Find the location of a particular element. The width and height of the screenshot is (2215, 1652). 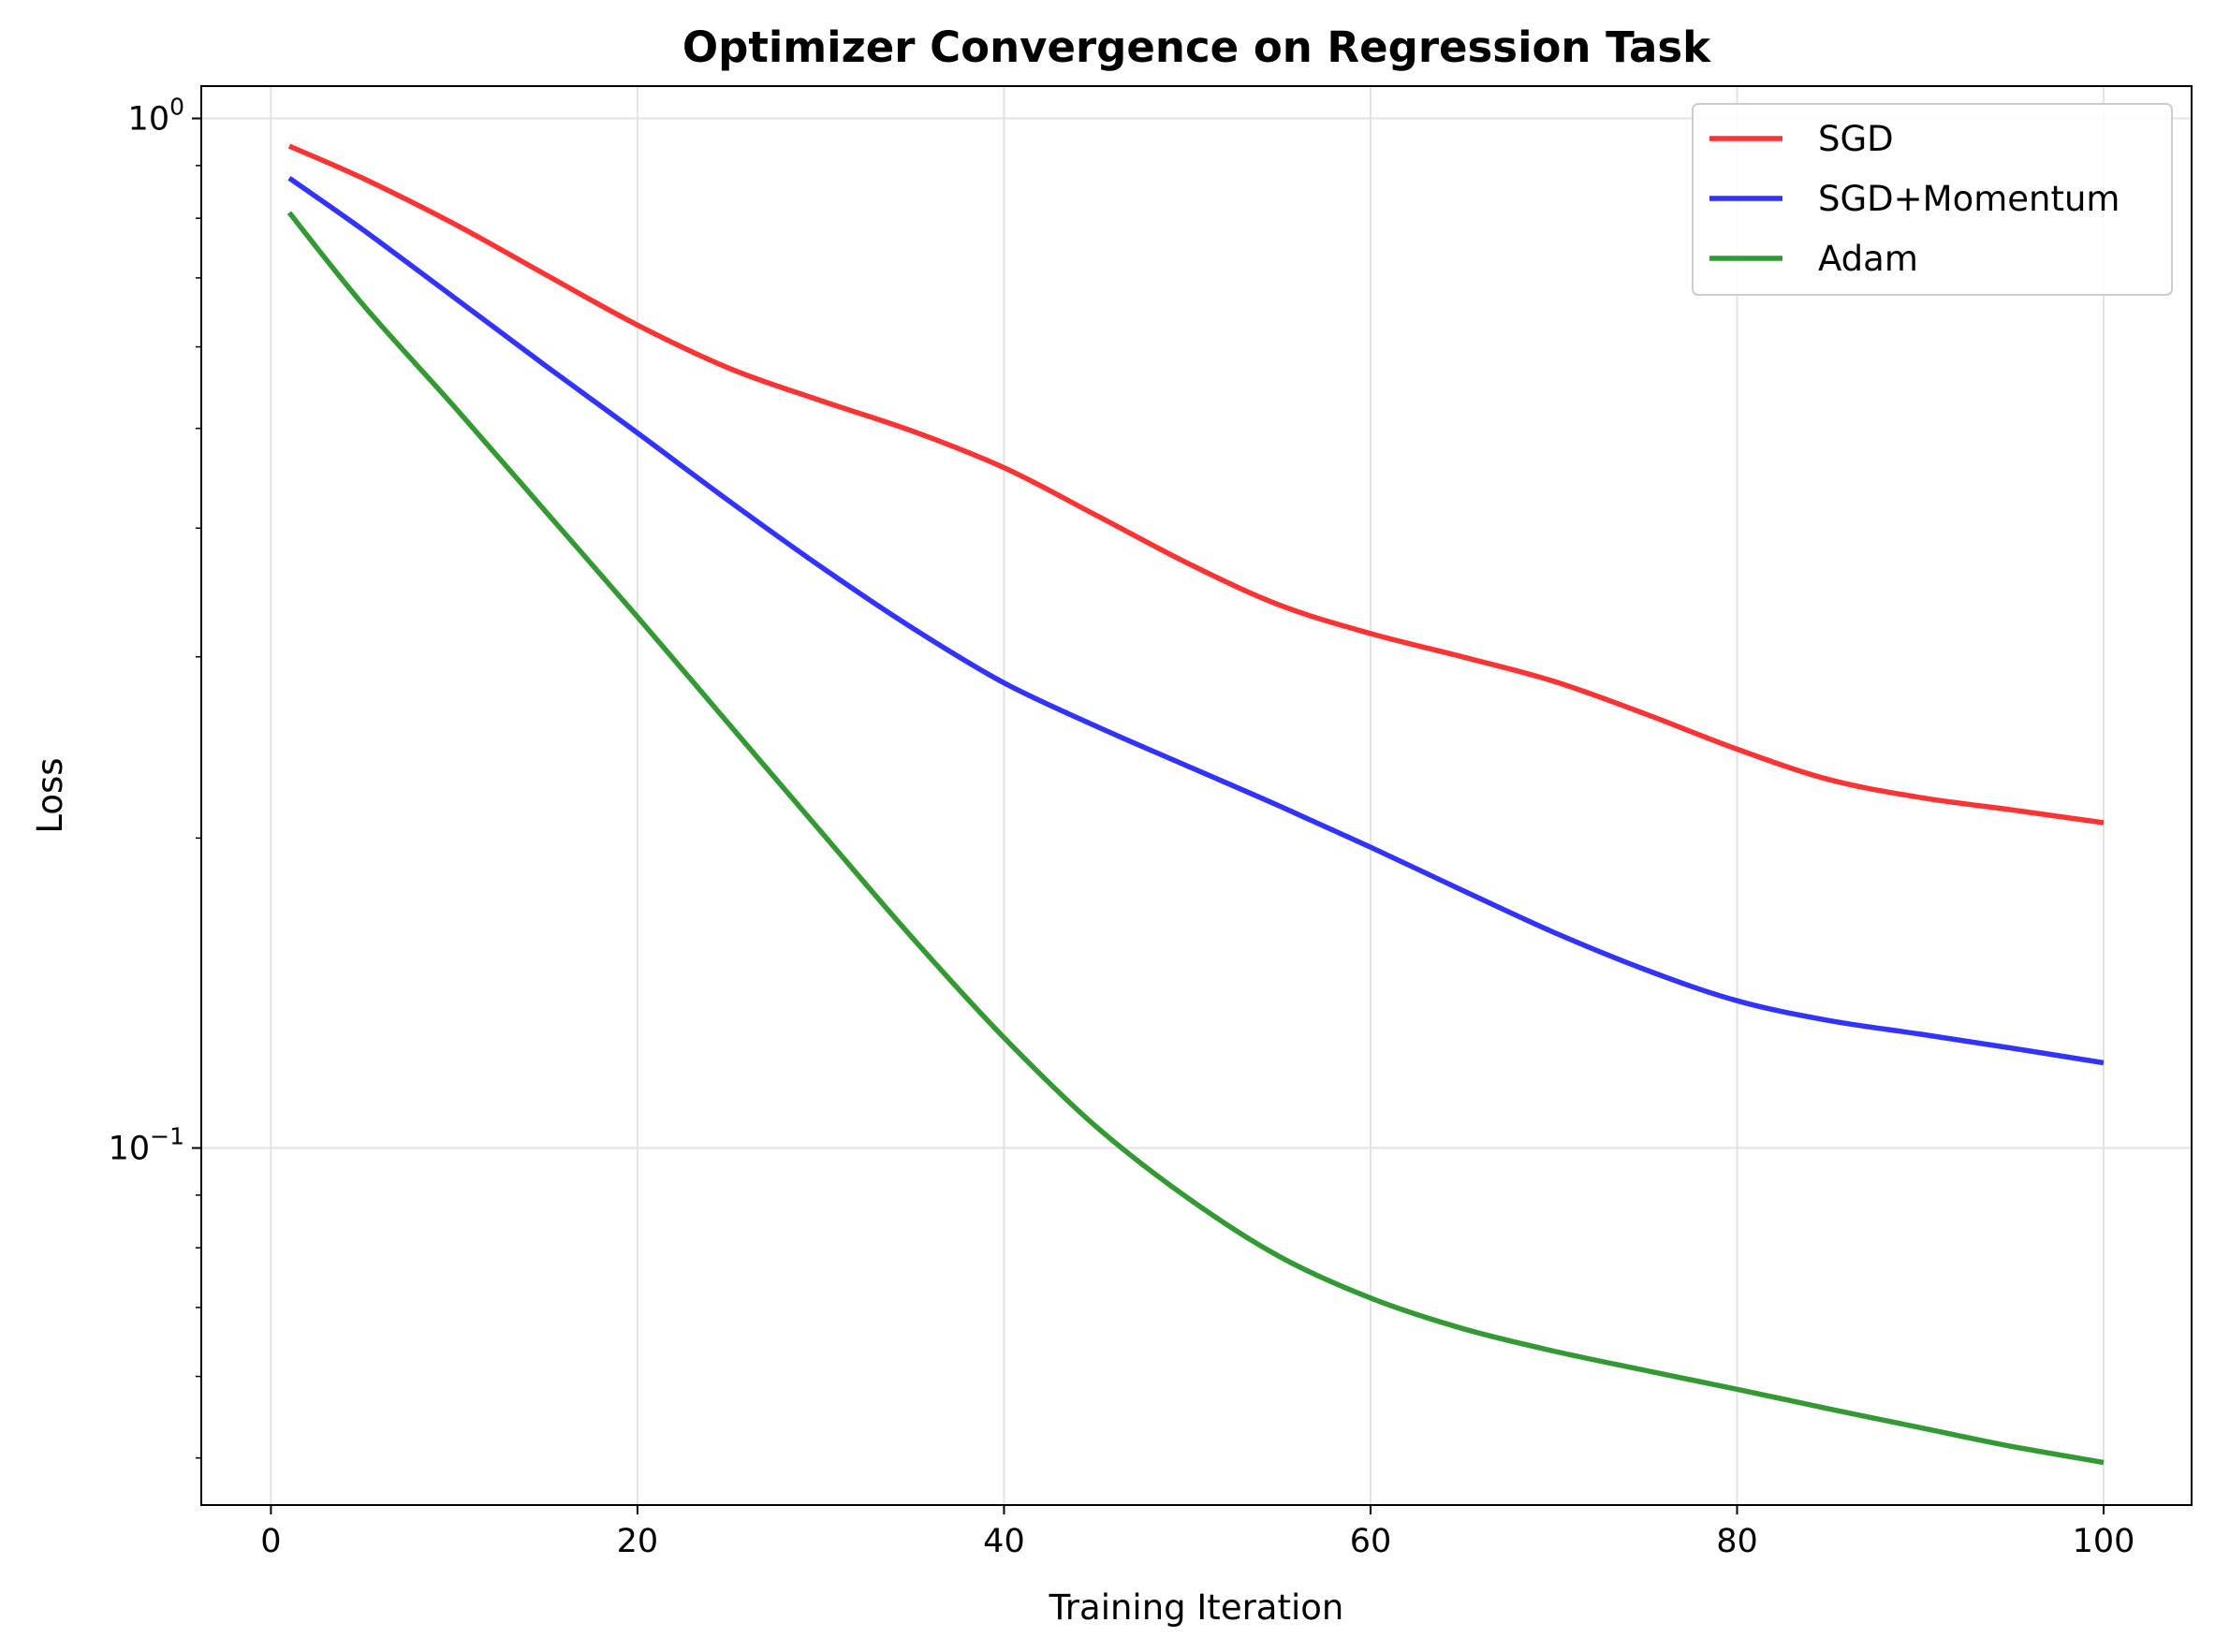

legend-label-adam: Adam is located at coordinates (1868, 259).